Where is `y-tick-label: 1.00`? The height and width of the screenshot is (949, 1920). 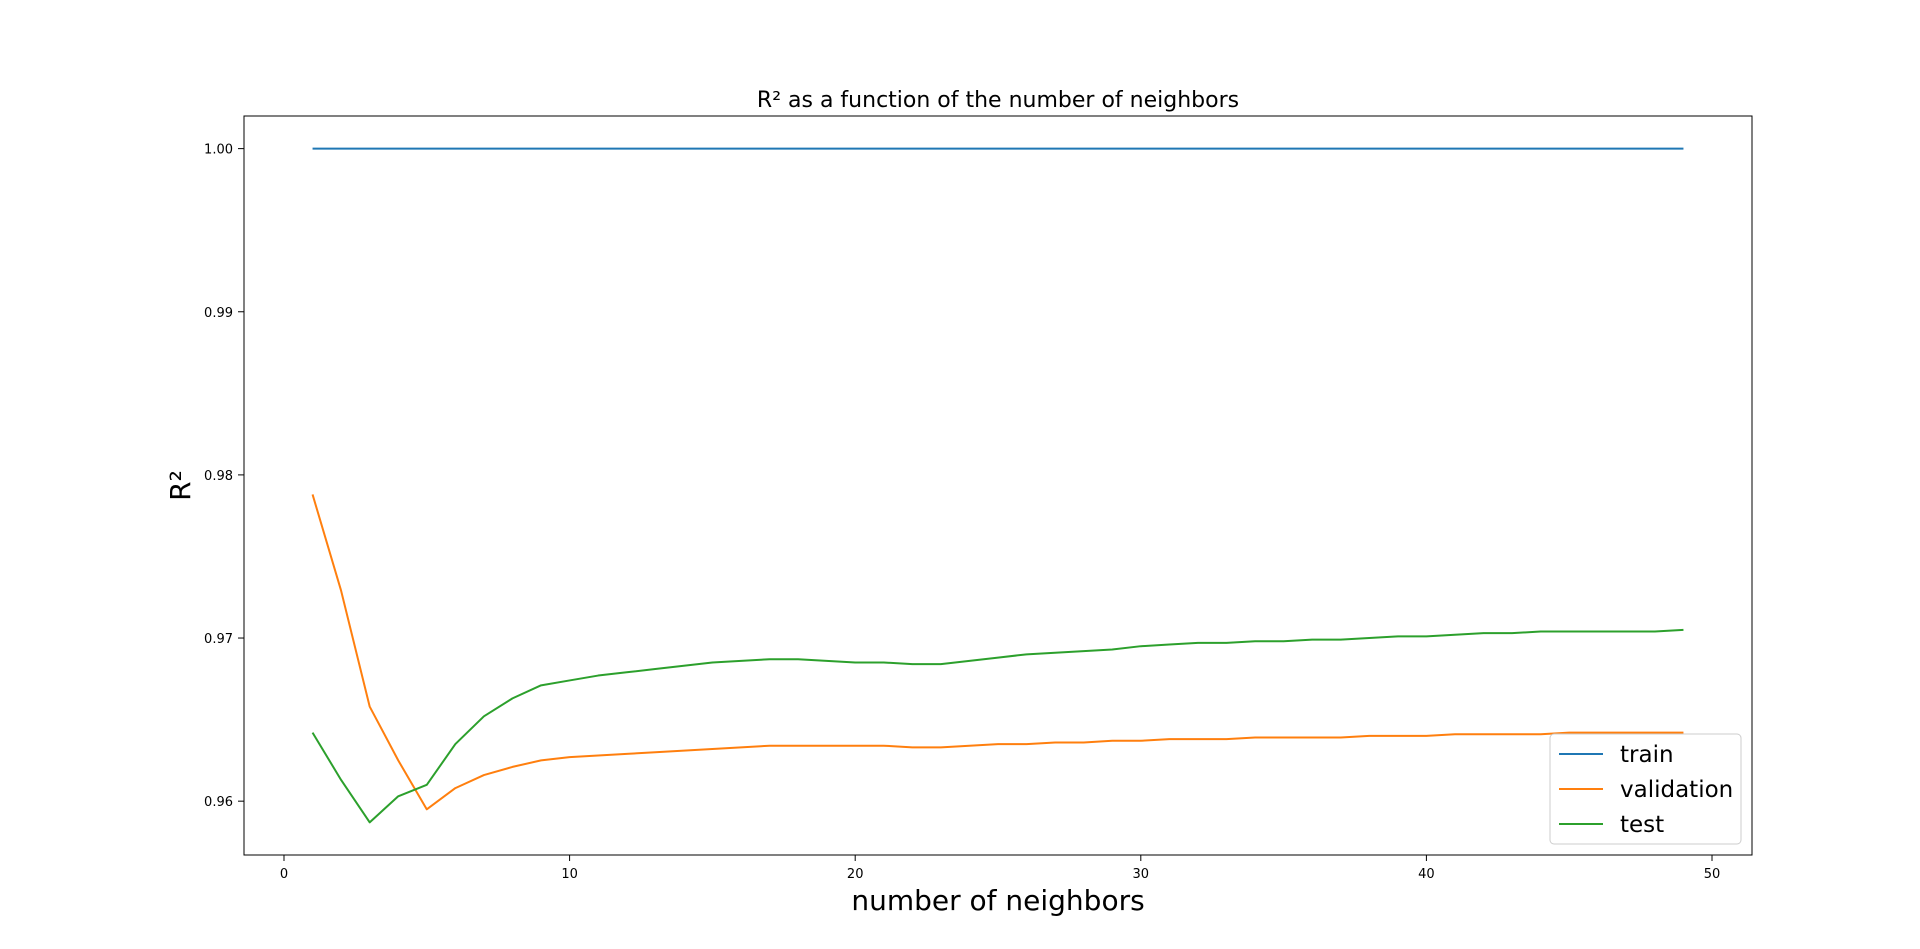
y-tick-label: 1.00 is located at coordinates (218, 150).